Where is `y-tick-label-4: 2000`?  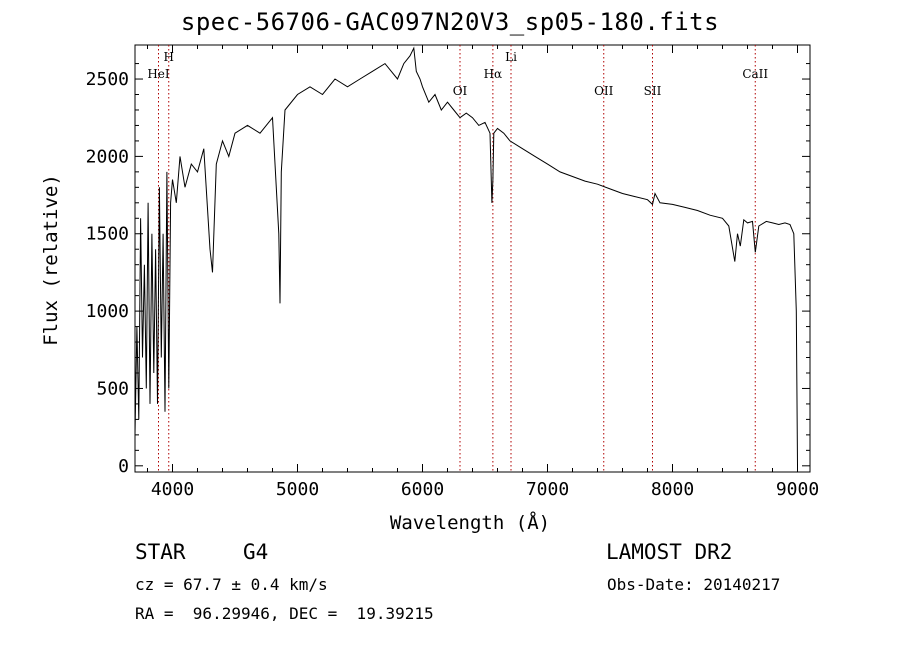 y-tick-label-4: 2000 is located at coordinates (107, 156).